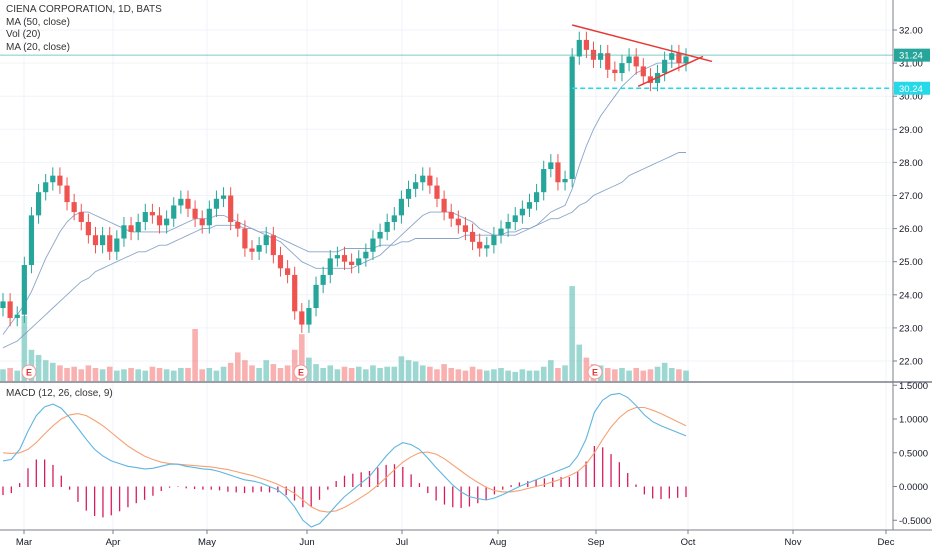  What do you see at coordinates (38, 47) in the screenshot?
I see `legend-ma20: MA (20, close)` at bounding box center [38, 47].